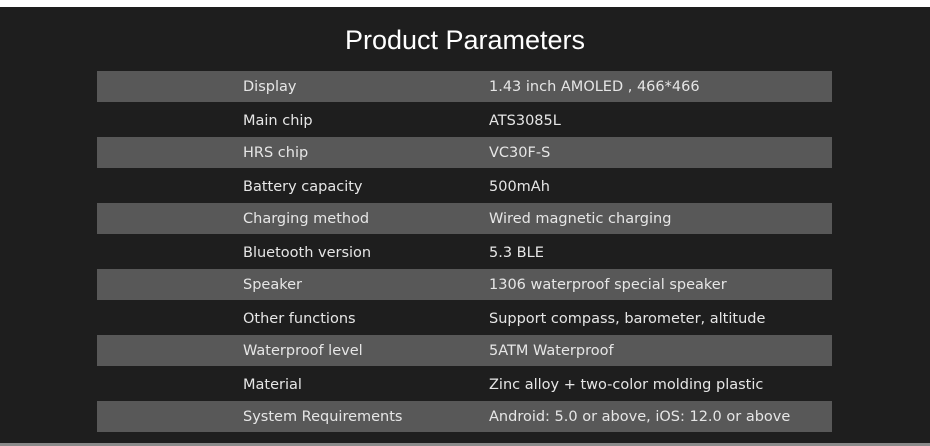 The width and height of the screenshot is (930, 446). Describe the element at coordinates (525, 120) in the screenshot. I see `param-value: ATS3085L` at that location.